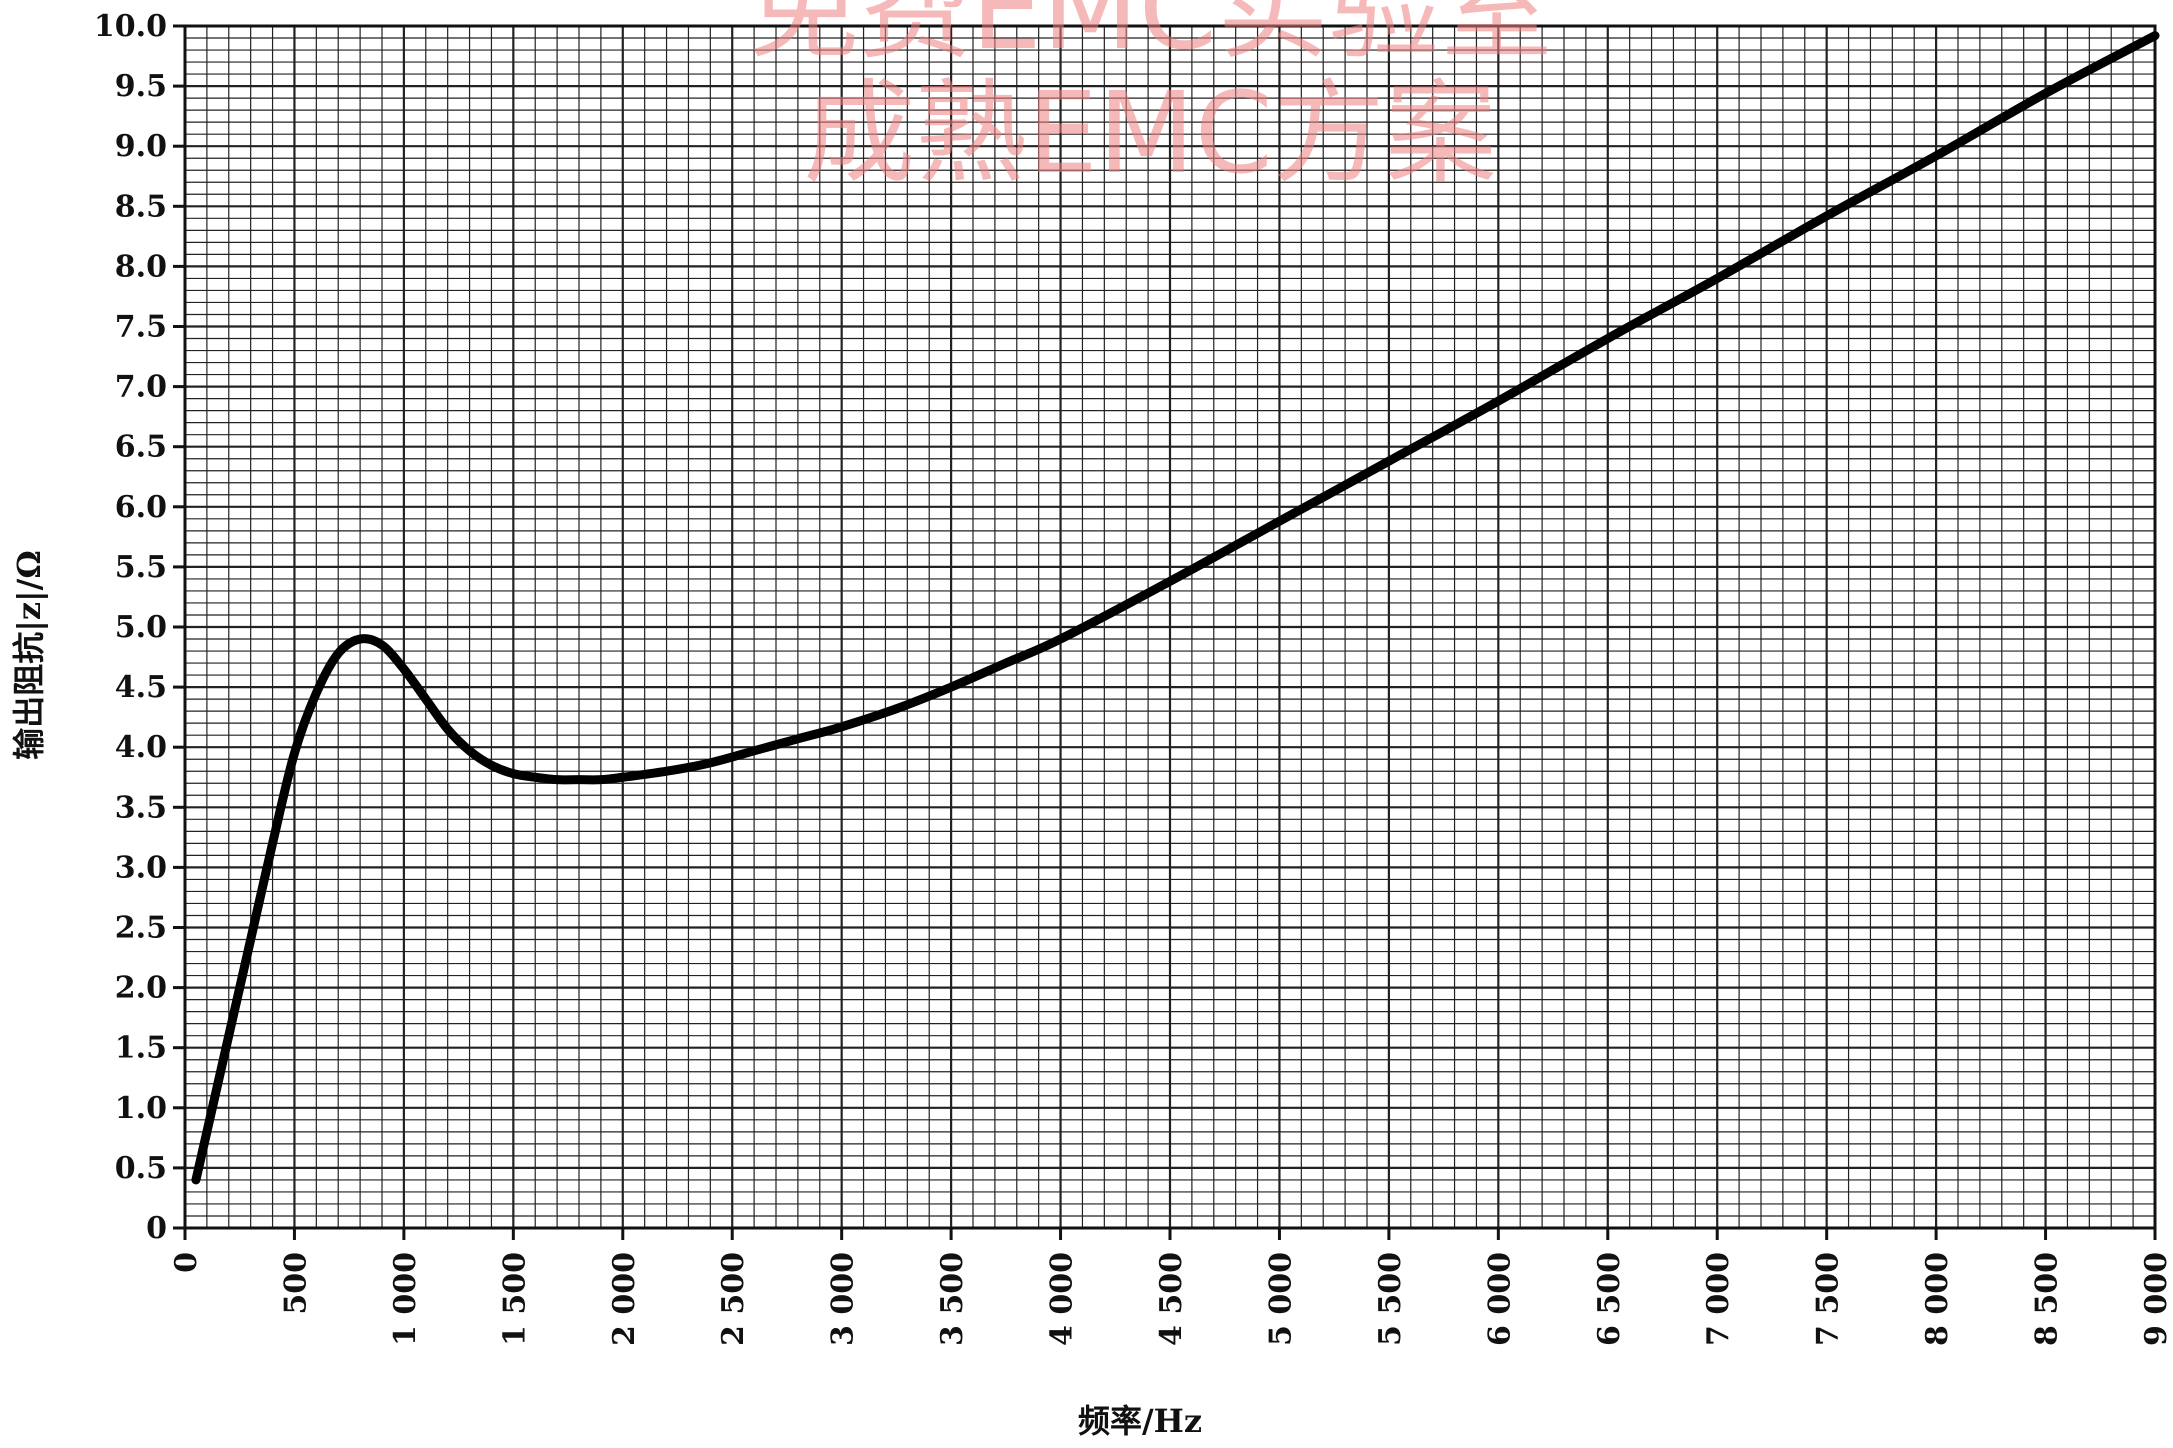 This screenshot has width=2173, height=1448. What do you see at coordinates (29, 655) in the screenshot?
I see `y-axis-label: 输出阻抗|z|/Ω` at bounding box center [29, 655].